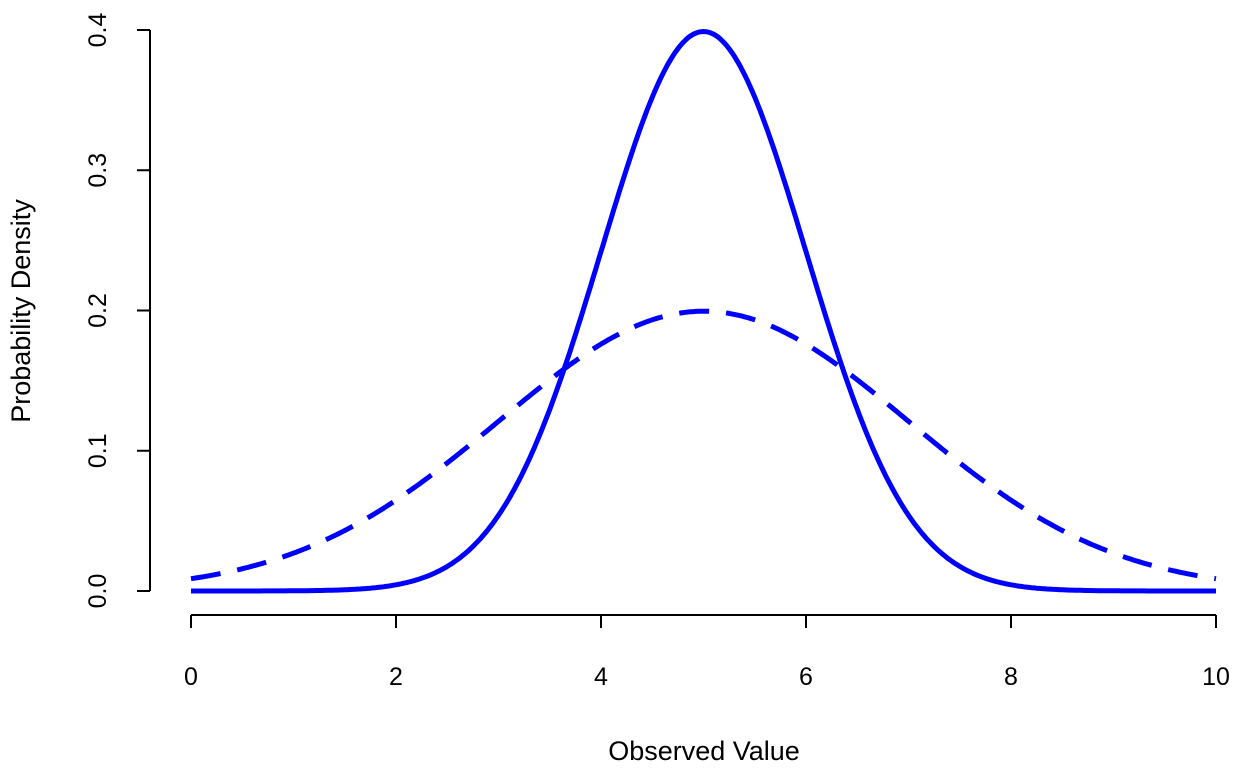 The height and width of the screenshot is (773, 1243). Describe the element at coordinates (806, 677) in the screenshot. I see `x-tick-label: 6` at that location.